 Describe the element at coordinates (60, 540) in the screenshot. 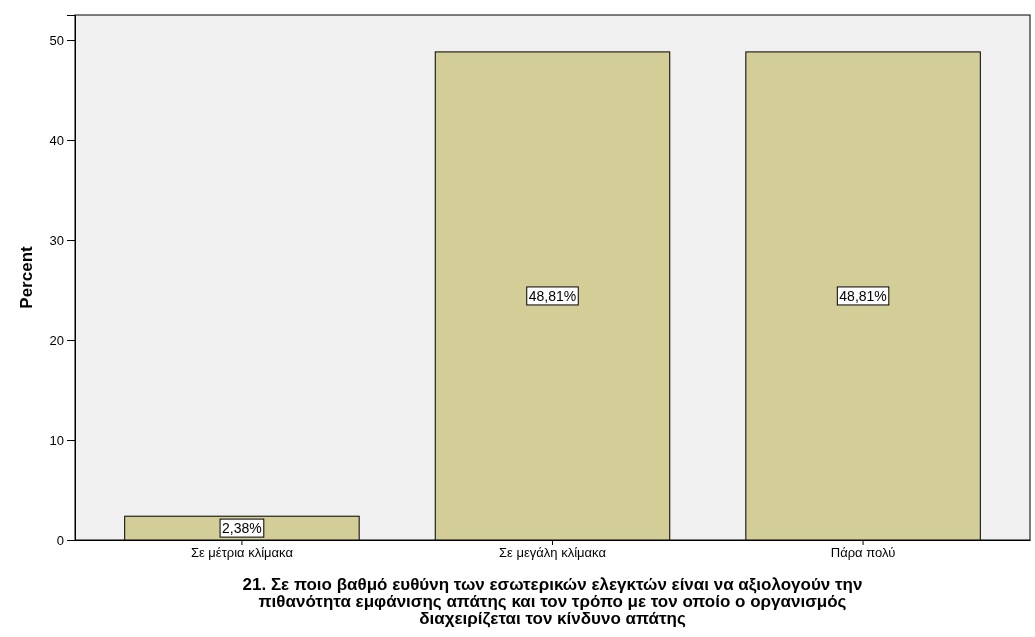

I see `y-tick-label: 0` at that location.